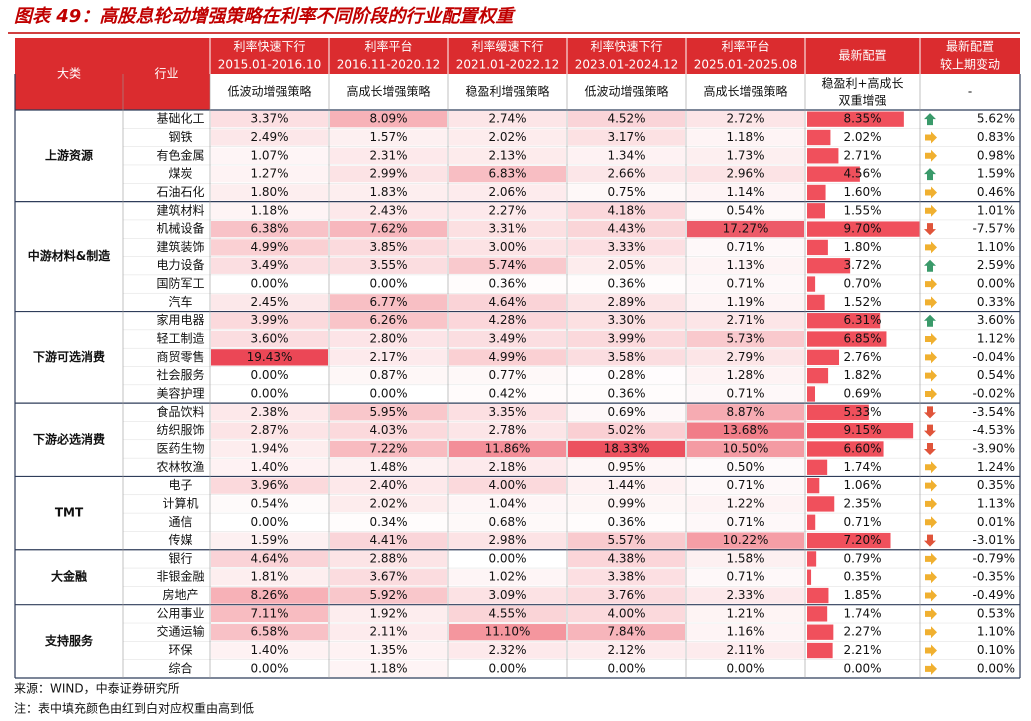  Describe the element at coordinates (388, 632) in the screenshot. I see `weight: 2.11%` at that location.